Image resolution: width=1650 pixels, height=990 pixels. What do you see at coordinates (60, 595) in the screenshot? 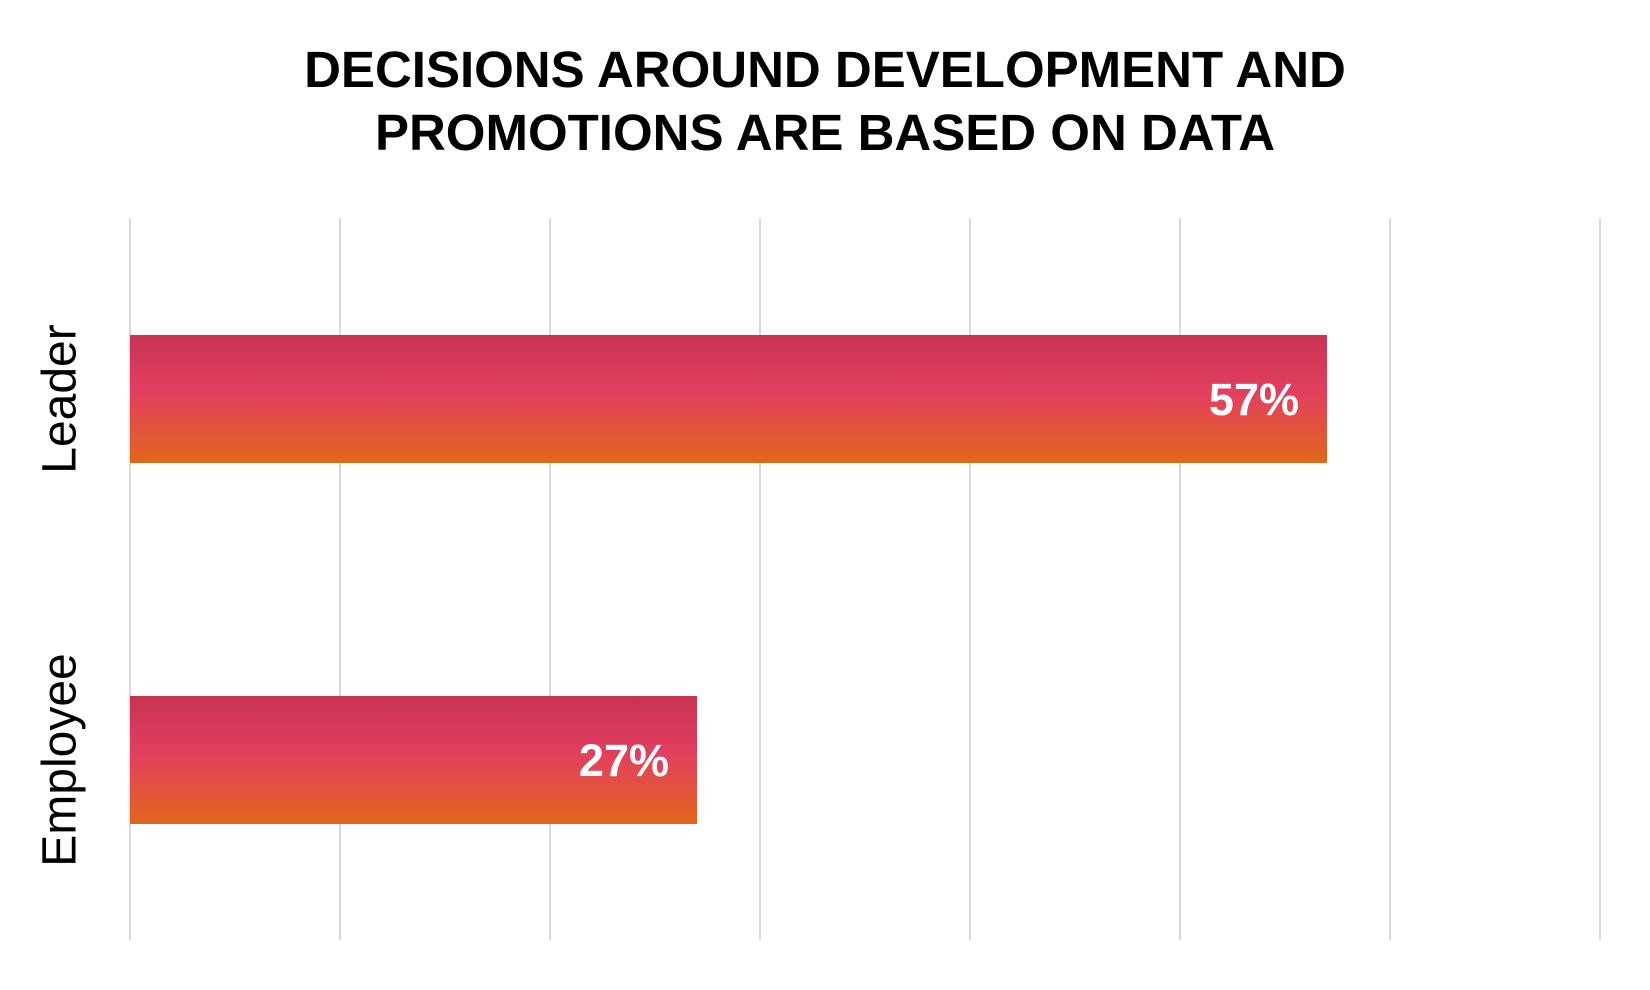
I see `category-labels: Leader Employee` at bounding box center [60, 595].